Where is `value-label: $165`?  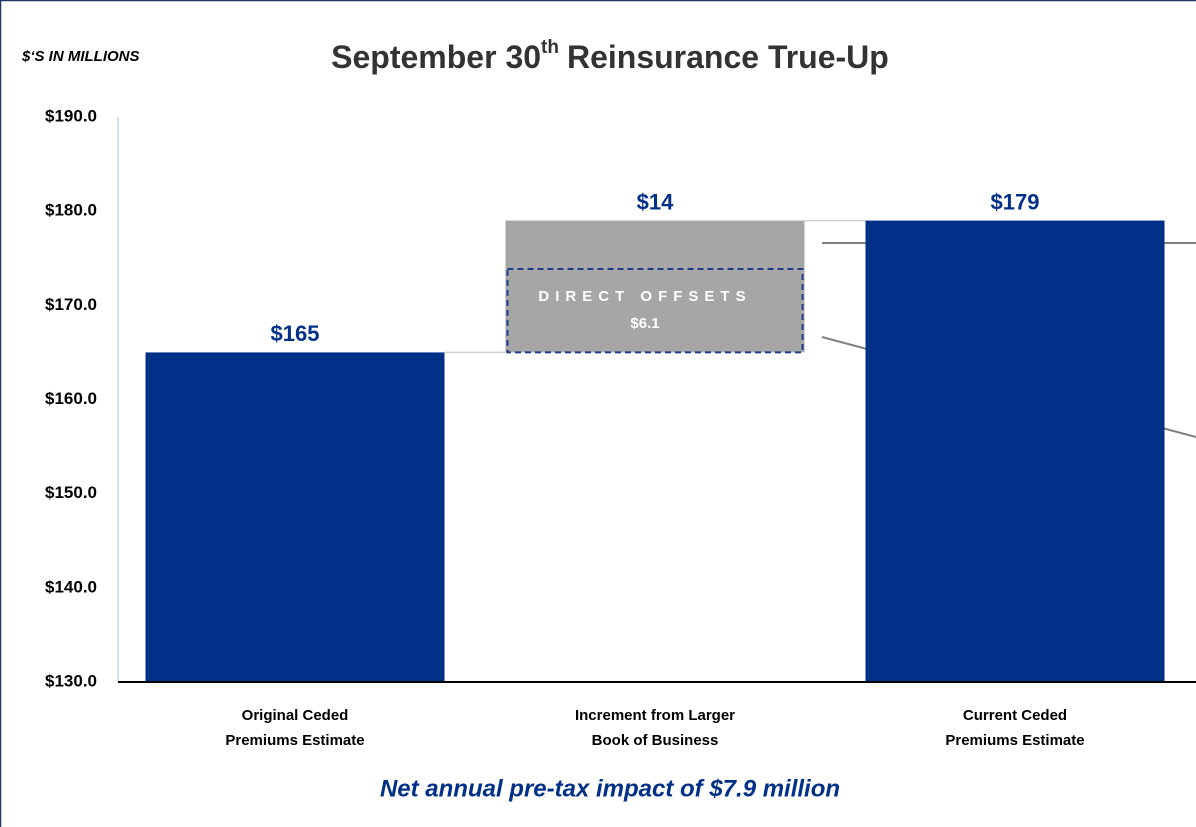
value-label: $165 is located at coordinates (295, 333).